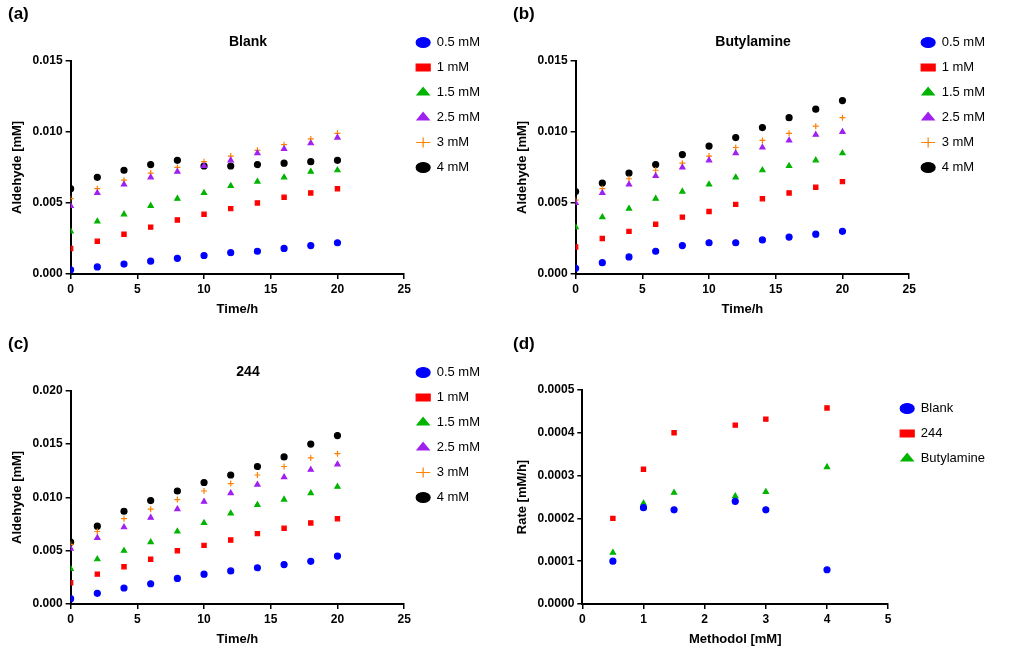 The width and height of the screenshot is (1013, 659). I want to click on text: (a), so click(18, 14).